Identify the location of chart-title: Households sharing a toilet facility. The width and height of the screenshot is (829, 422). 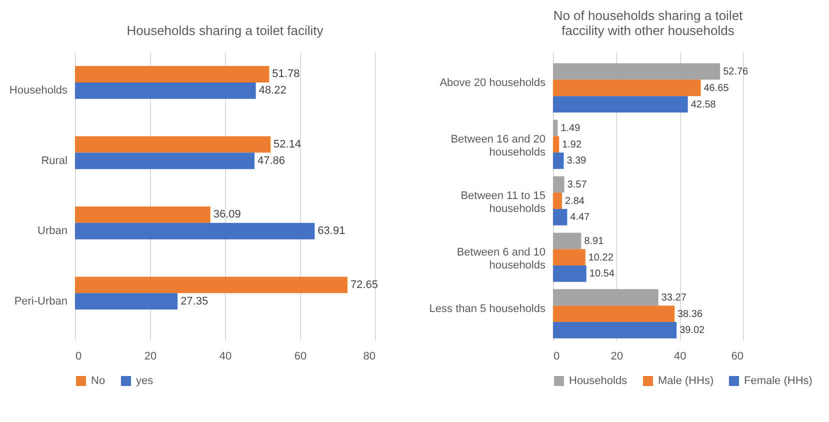
(225, 30).